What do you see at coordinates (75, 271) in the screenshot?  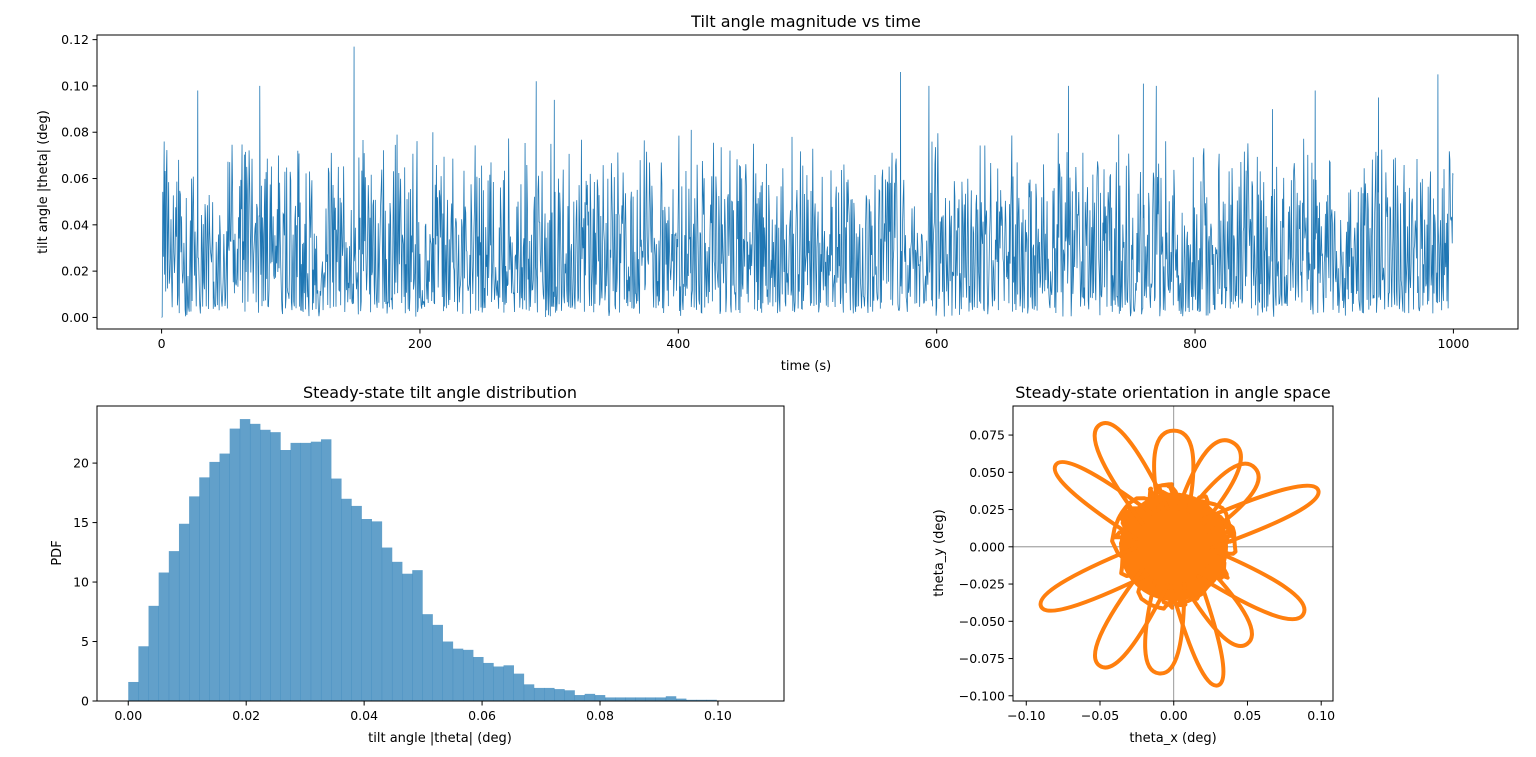 I see `y-tick-label: 0.02` at bounding box center [75, 271].